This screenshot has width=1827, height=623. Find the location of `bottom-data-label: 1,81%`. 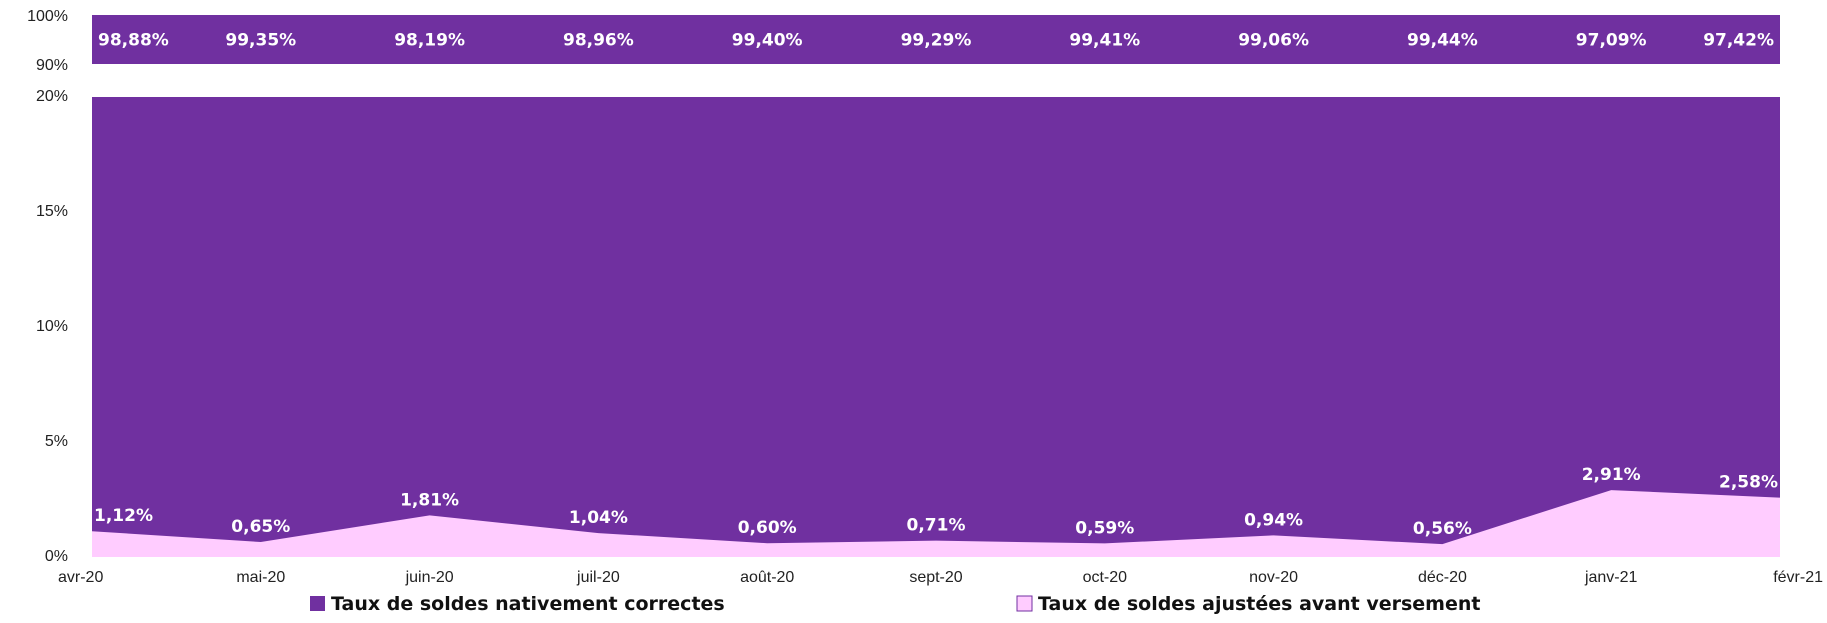

bottom-data-label: 1,81% is located at coordinates (429, 500).